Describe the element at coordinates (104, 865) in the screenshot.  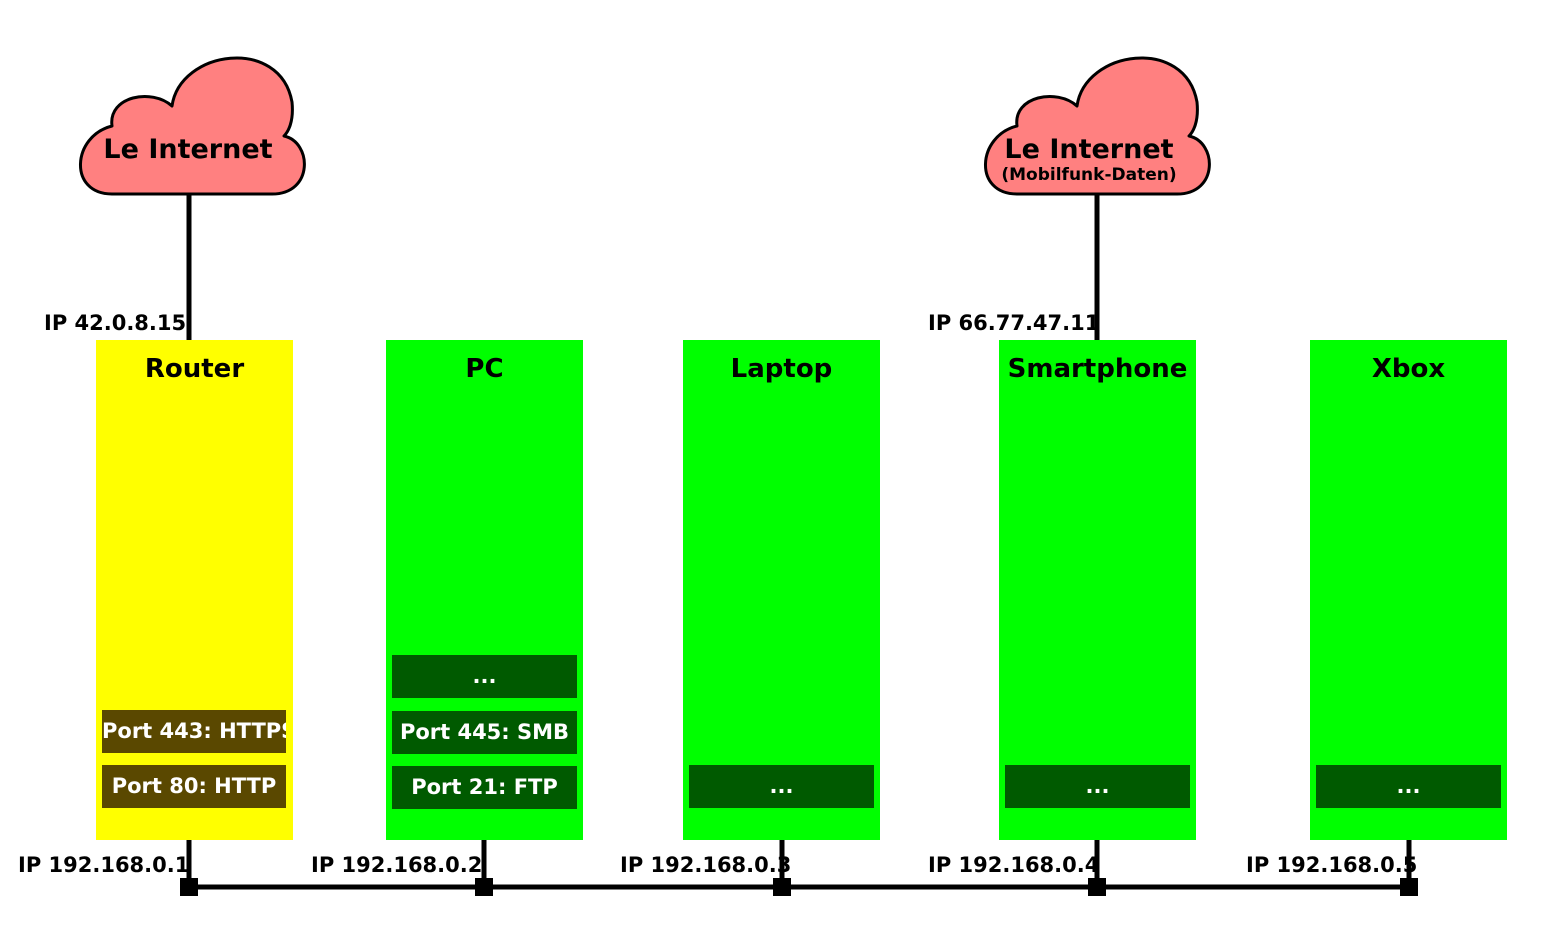
I see `router-lan-ip: IP 192.168.0.1` at that location.